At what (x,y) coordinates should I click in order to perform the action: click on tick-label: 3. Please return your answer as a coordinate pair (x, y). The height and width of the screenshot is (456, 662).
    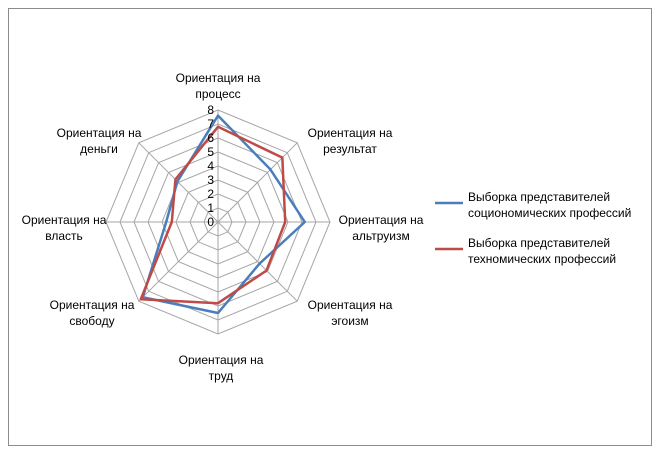
    Looking at the image, I should click on (210, 180).